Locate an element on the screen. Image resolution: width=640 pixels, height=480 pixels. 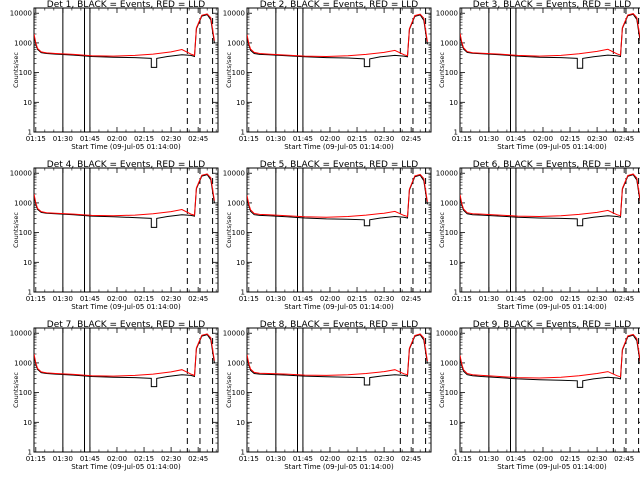
chart-title: Det 5, BLACK = Events, RED = LLD is located at coordinates (339, 165).